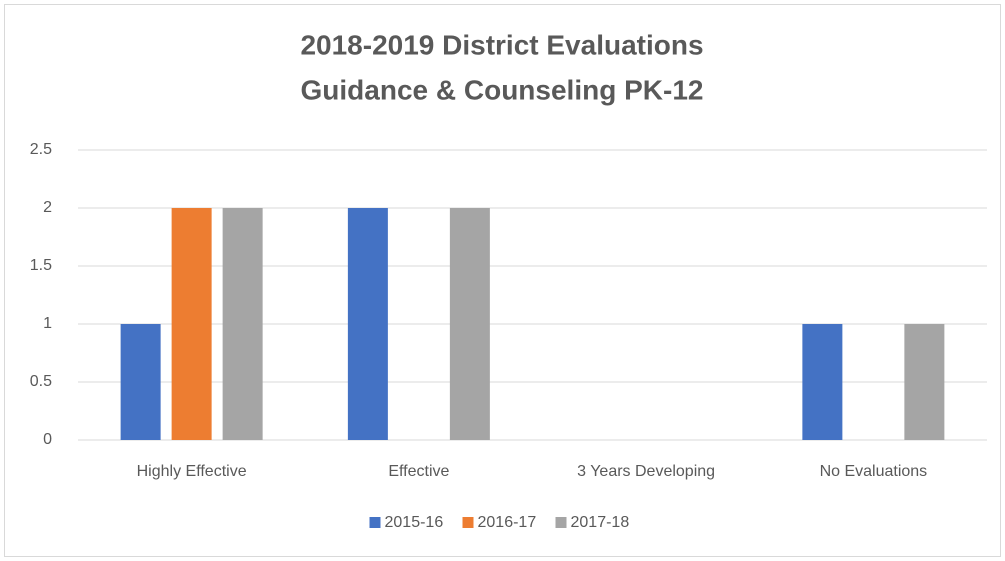 This screenshot has width=1005, height=561. What do you see at coordinates (47, 323) in the screenshot?
I see `y-tick-label: 1` at bounding box center [47, 323].